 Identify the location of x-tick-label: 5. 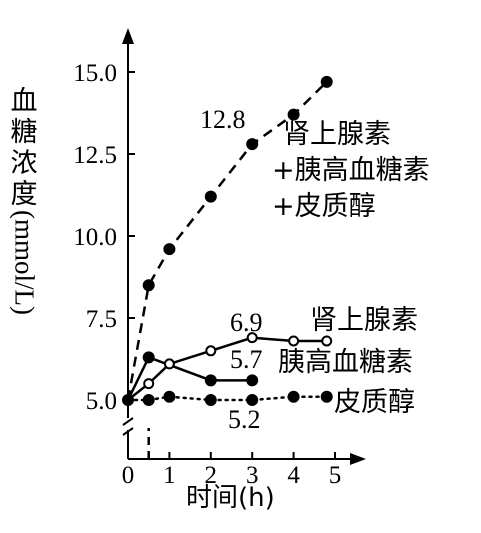
(335, 475).